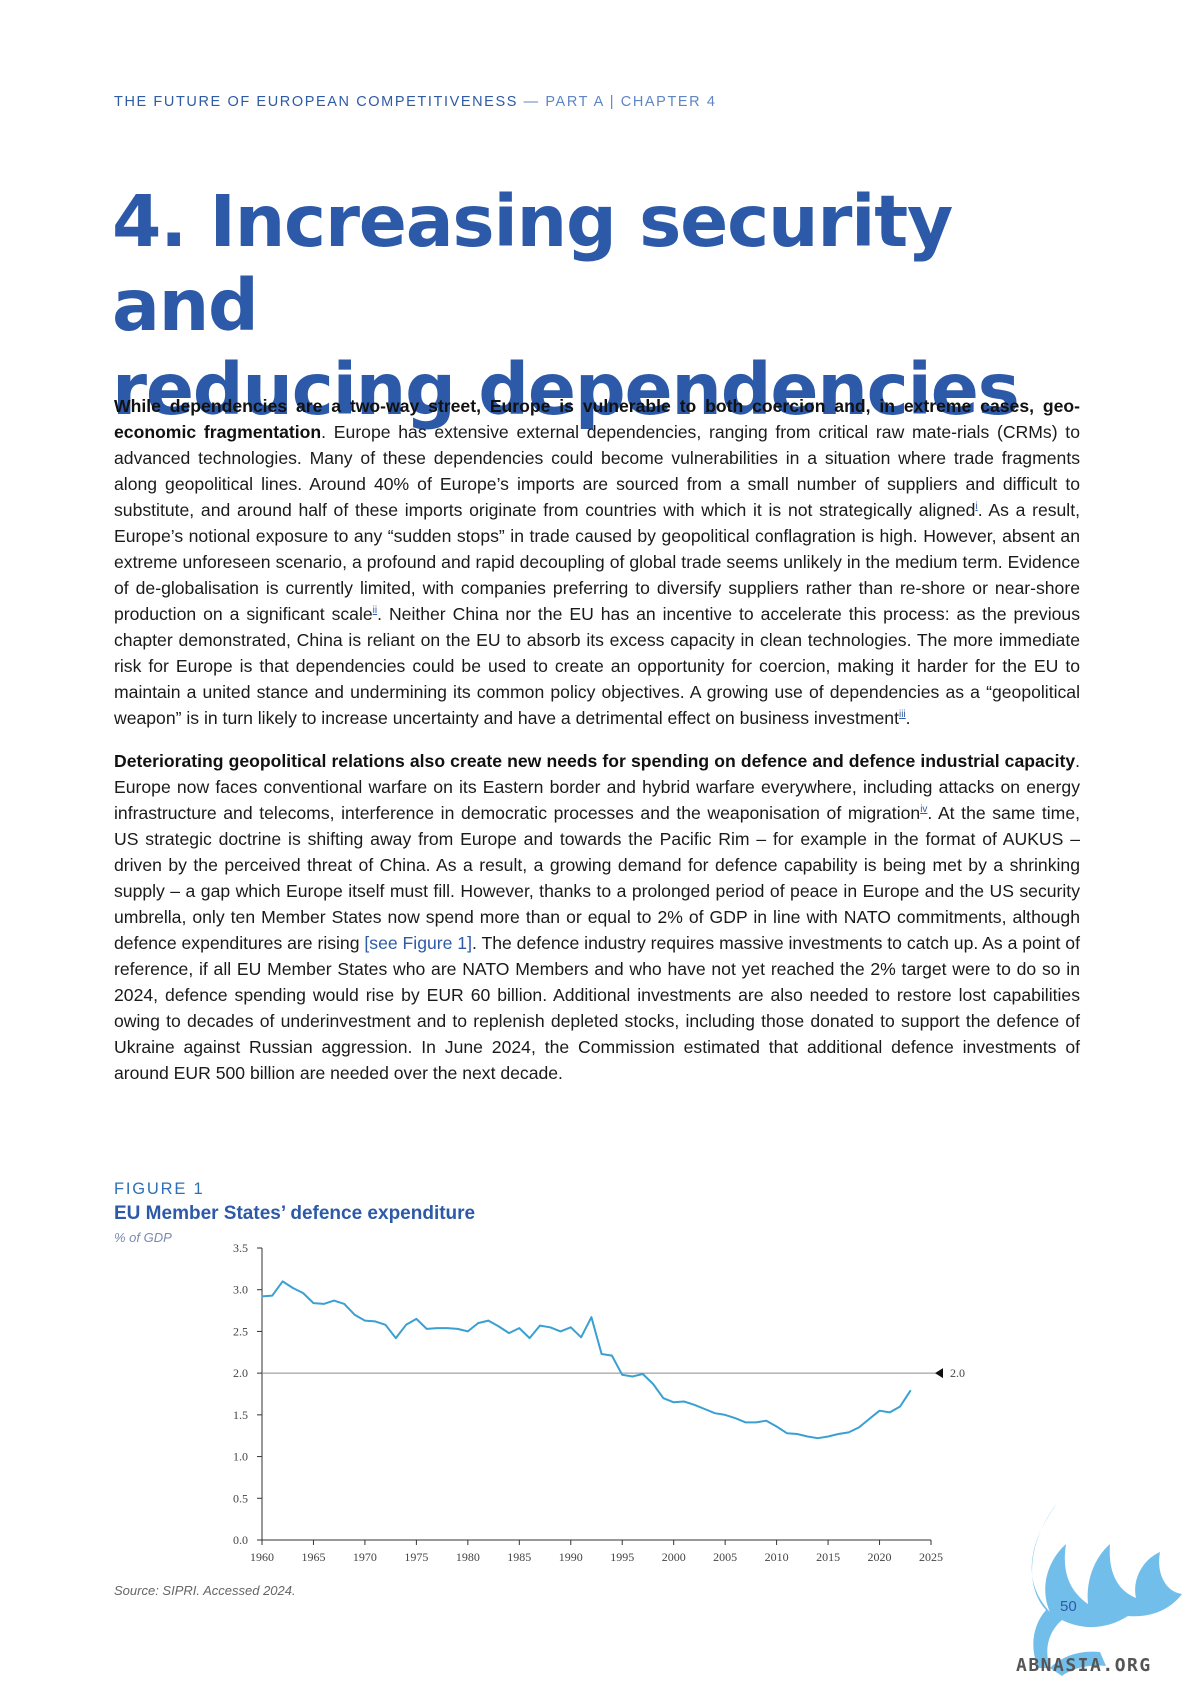  I want to click on part-chapter: PART A | CHAPTER 4, so click(631, 102).